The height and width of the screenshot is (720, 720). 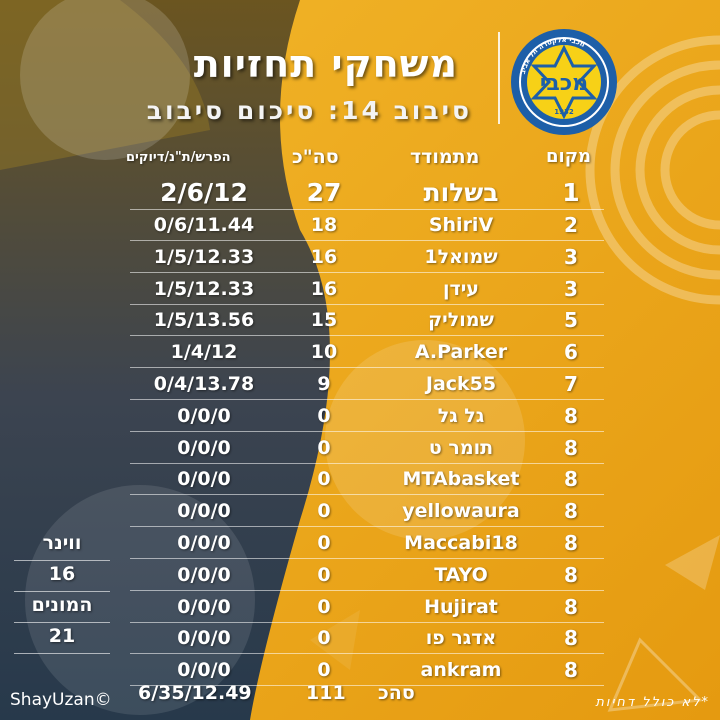 What do you see at coordinates (461, 574) in the screenshot?
I see `name-cell: TAYO` at bounding box center [461, 574].